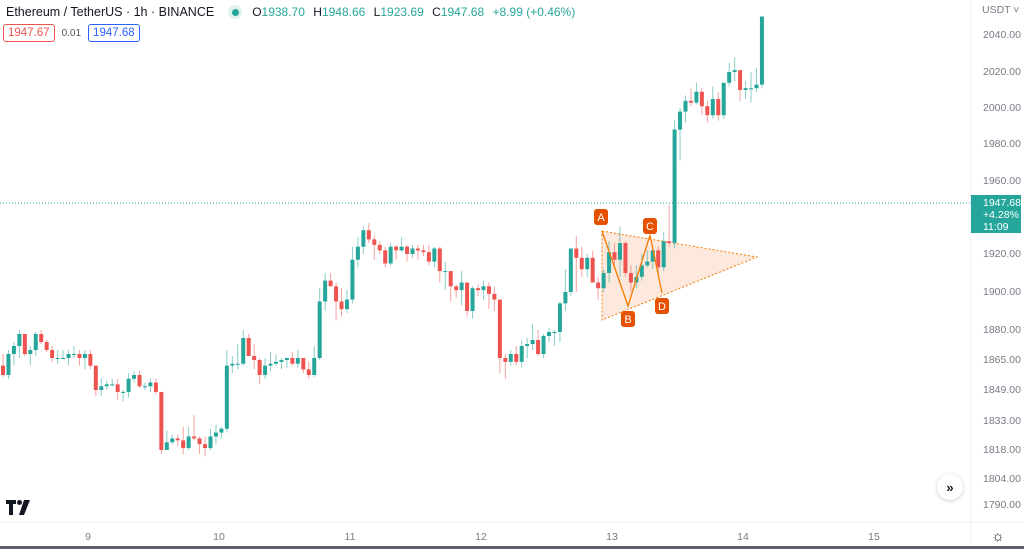  What do you see at coordinates (628, 319) in the screenshot?
I see `pattern-point-label-b: B` at bounding box center [628, 319].